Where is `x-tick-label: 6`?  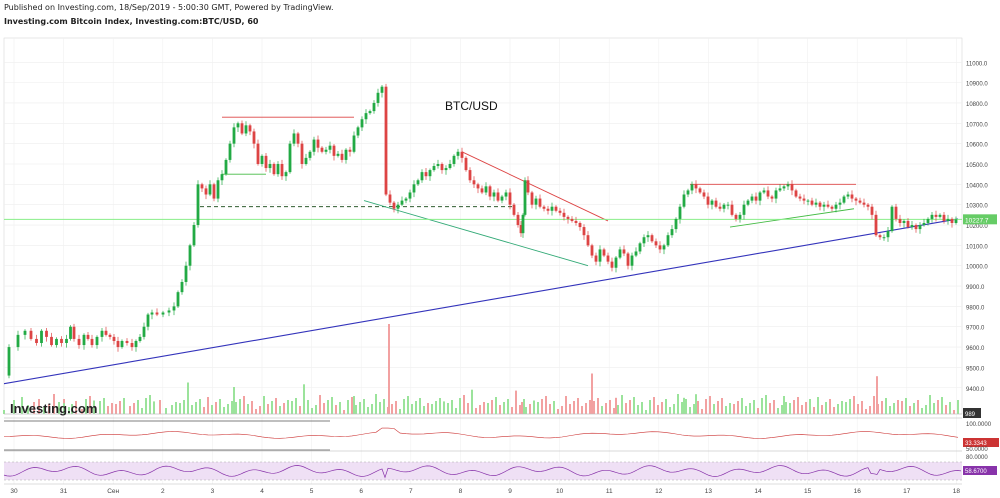
x-tick-label: 6 is located at coordinates (361, 491).